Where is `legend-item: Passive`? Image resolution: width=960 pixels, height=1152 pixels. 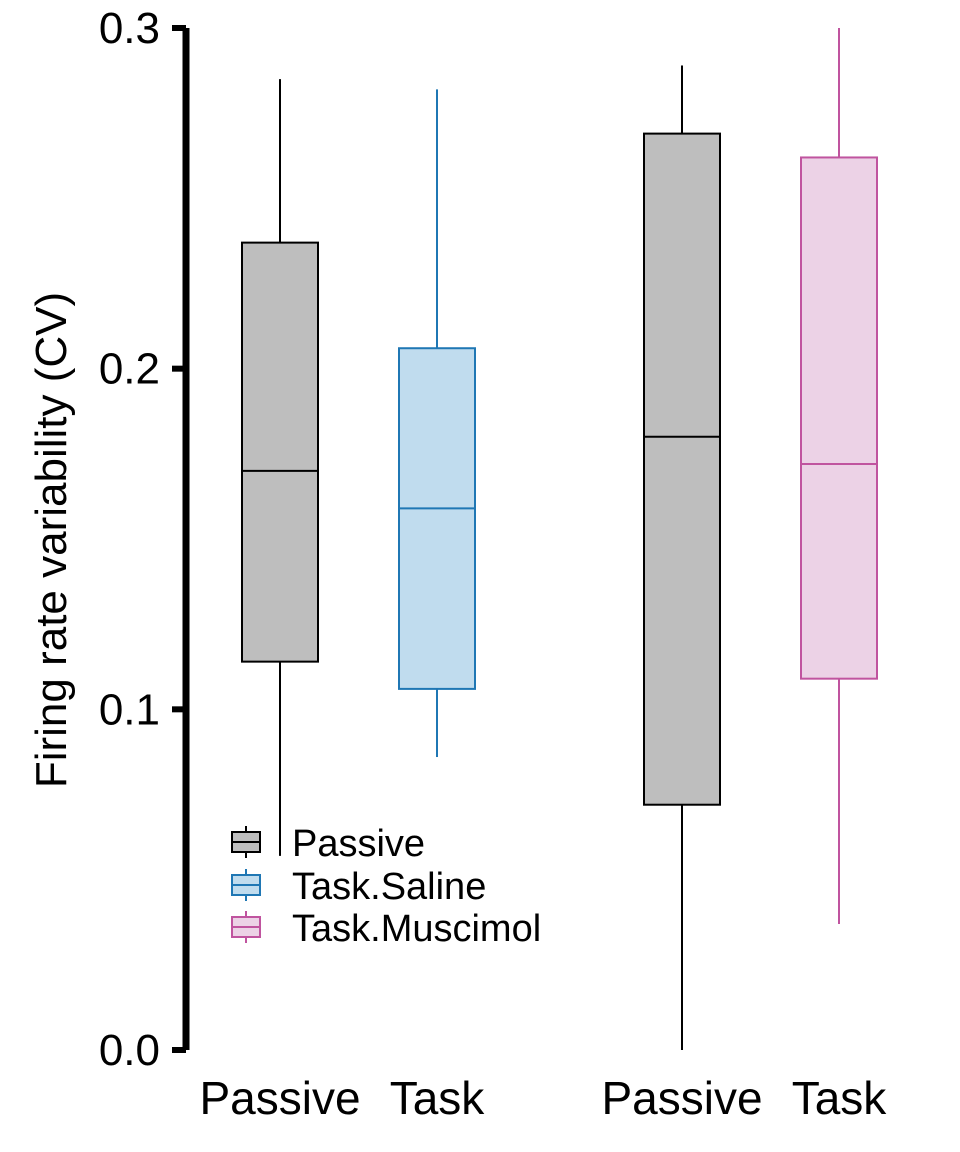
legend-item: Passive is located at coordinates (328, 844).